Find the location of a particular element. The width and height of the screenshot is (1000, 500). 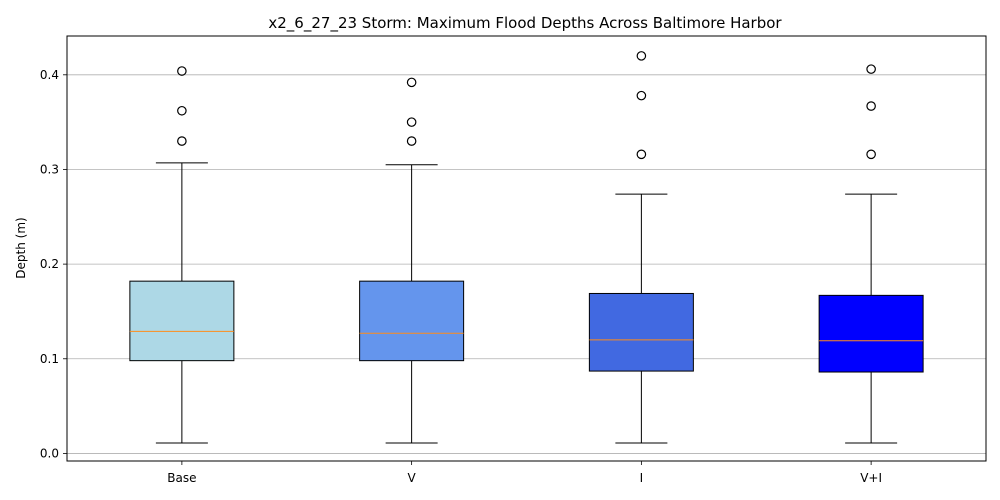

y-tick-label: 0.4 is located at coordinates (49, 75).